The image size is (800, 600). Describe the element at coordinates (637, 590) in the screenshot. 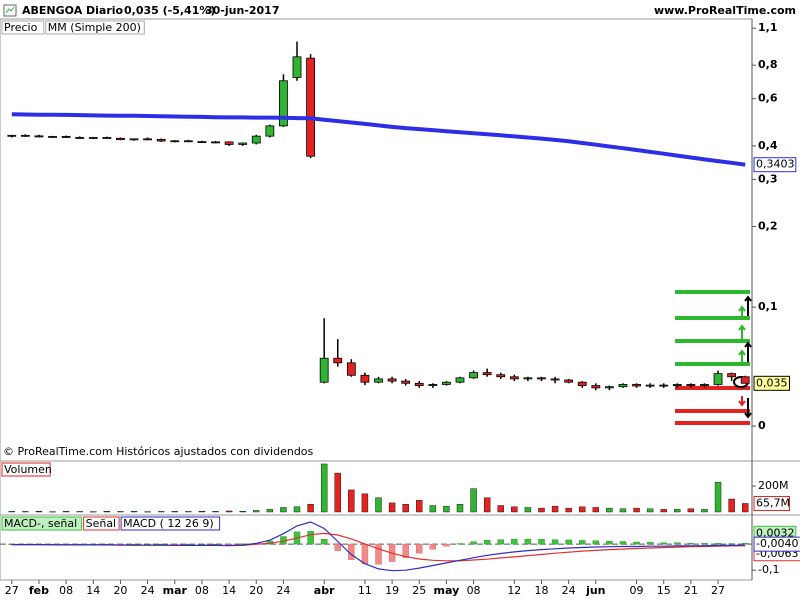

I see `x-tick-label: 09` at that location.